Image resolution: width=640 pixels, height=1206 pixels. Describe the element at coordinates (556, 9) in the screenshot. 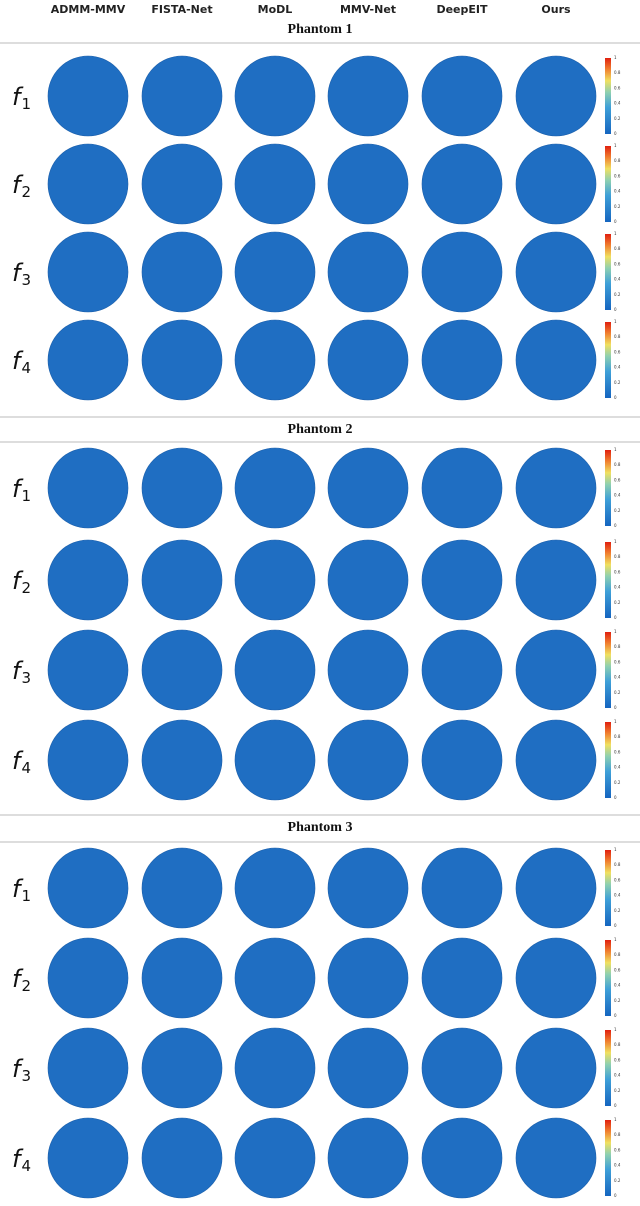

I see `column-header: Ours` at that location.